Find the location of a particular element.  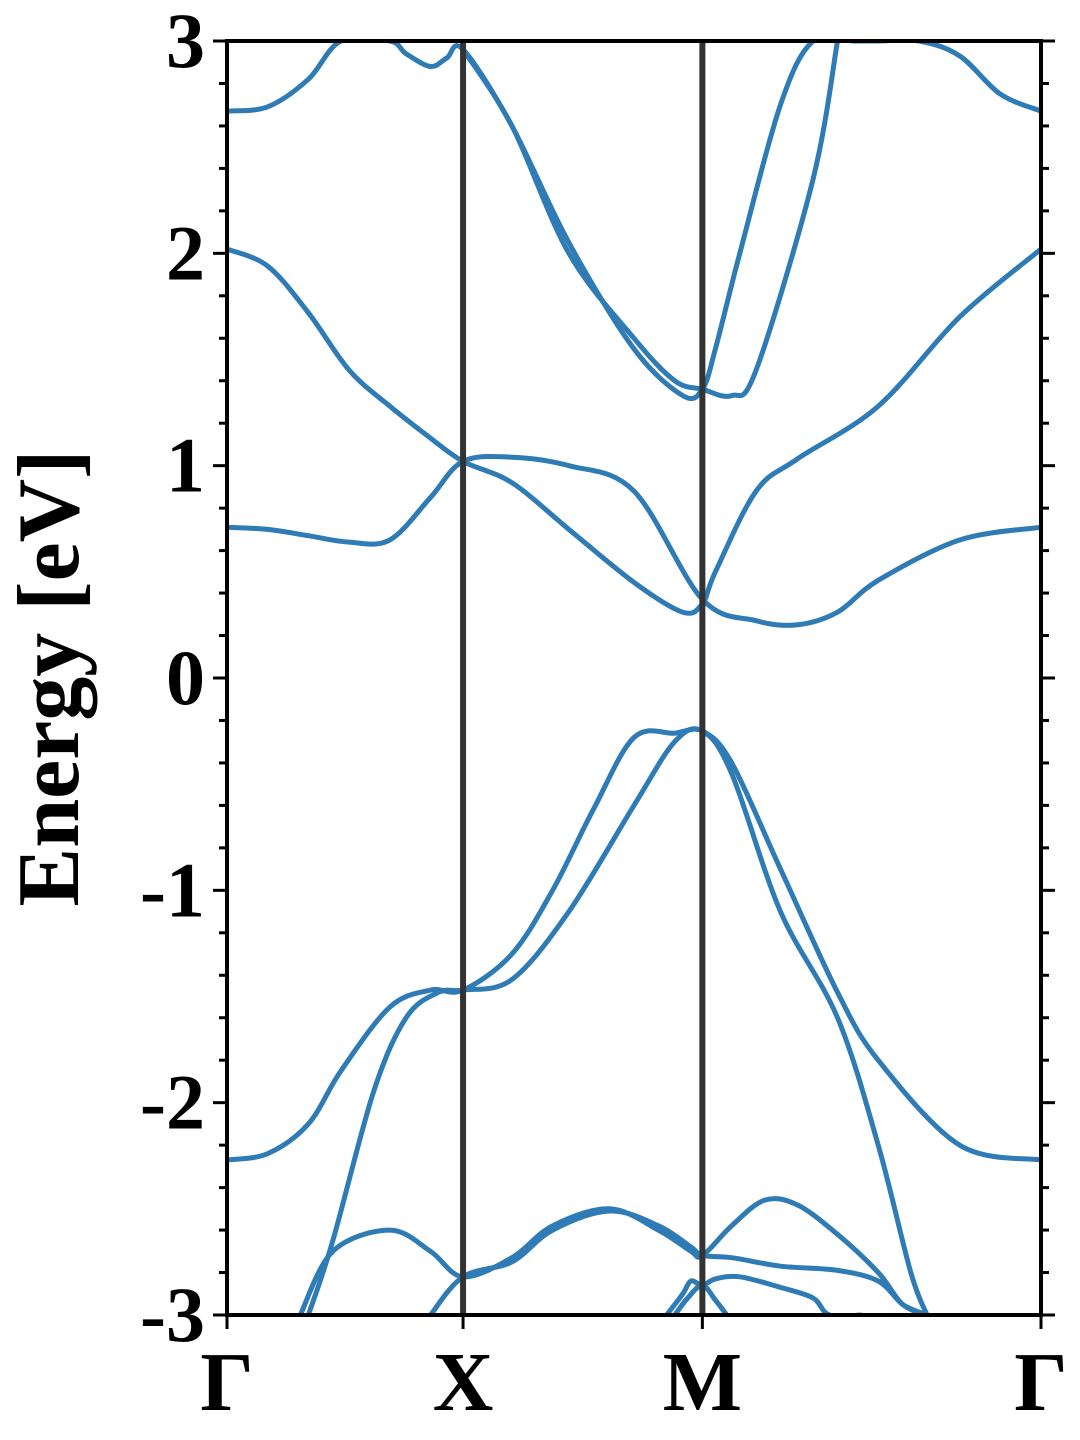

y-axis-title: Energy [eV] is located at coordinates (49, 678).